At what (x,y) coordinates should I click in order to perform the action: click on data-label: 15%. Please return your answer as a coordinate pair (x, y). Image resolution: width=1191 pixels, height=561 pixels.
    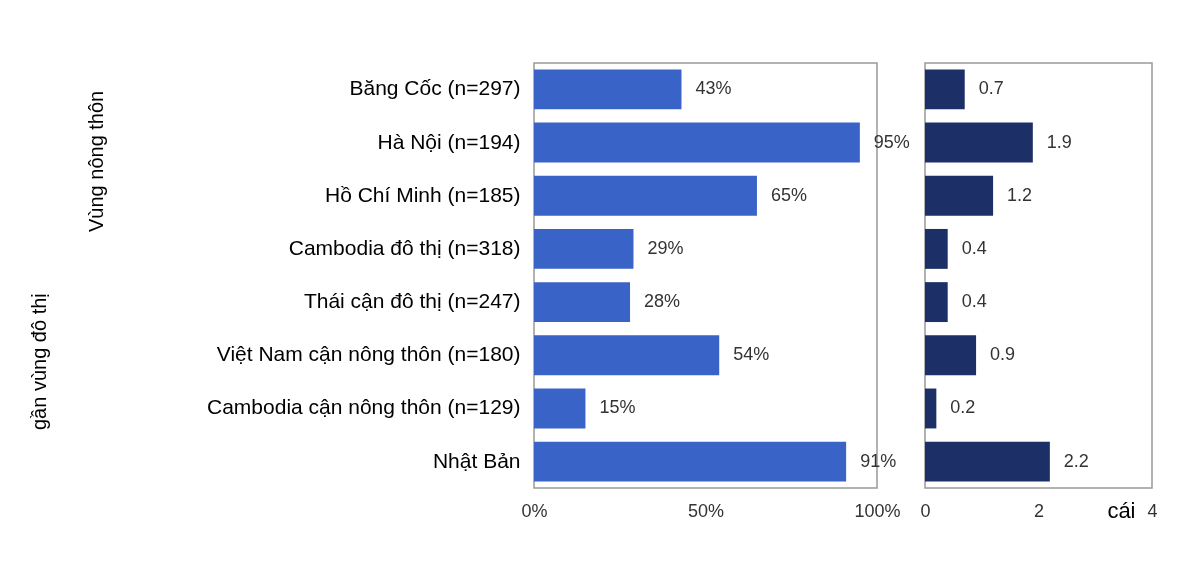
    Looking at the image, I should click on (617, 407).